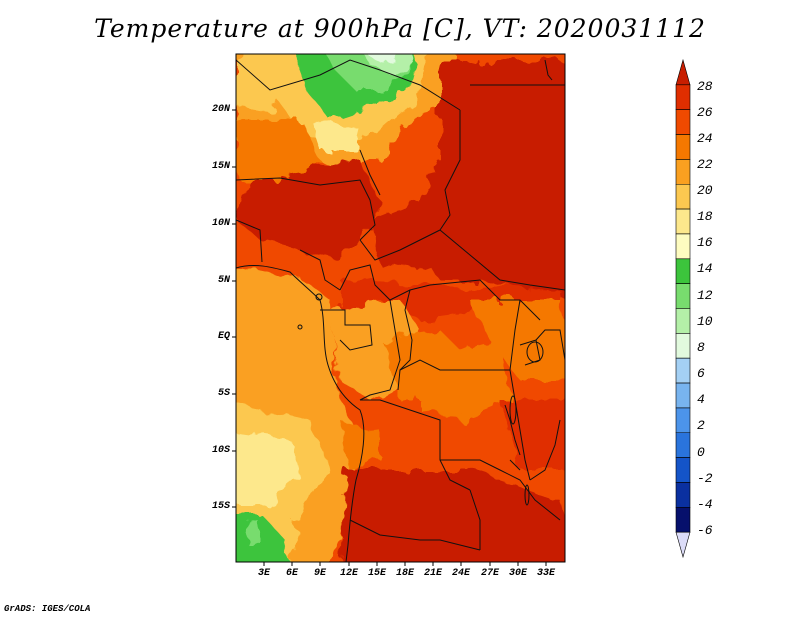 This screenshot has width=800, height=618. Describe the element at coordinates (517, 573) in the screenshot. I see `lon-label-30e: 30E` at that location.